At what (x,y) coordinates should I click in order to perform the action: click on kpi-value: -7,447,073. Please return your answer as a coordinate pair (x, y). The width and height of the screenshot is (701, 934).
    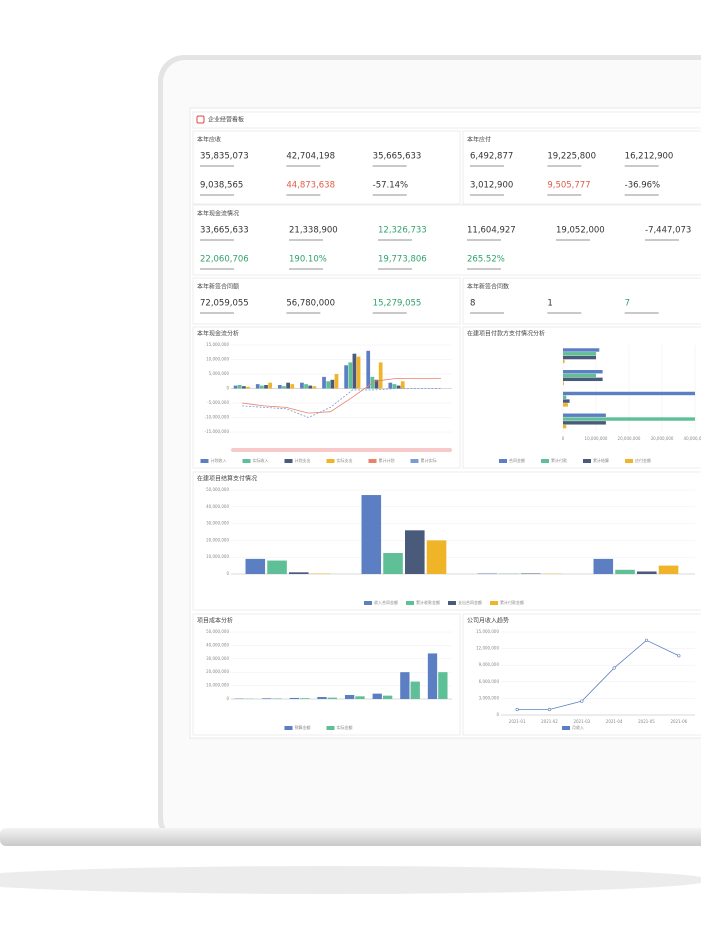
    Looking at the image, I should click on (668, 231).